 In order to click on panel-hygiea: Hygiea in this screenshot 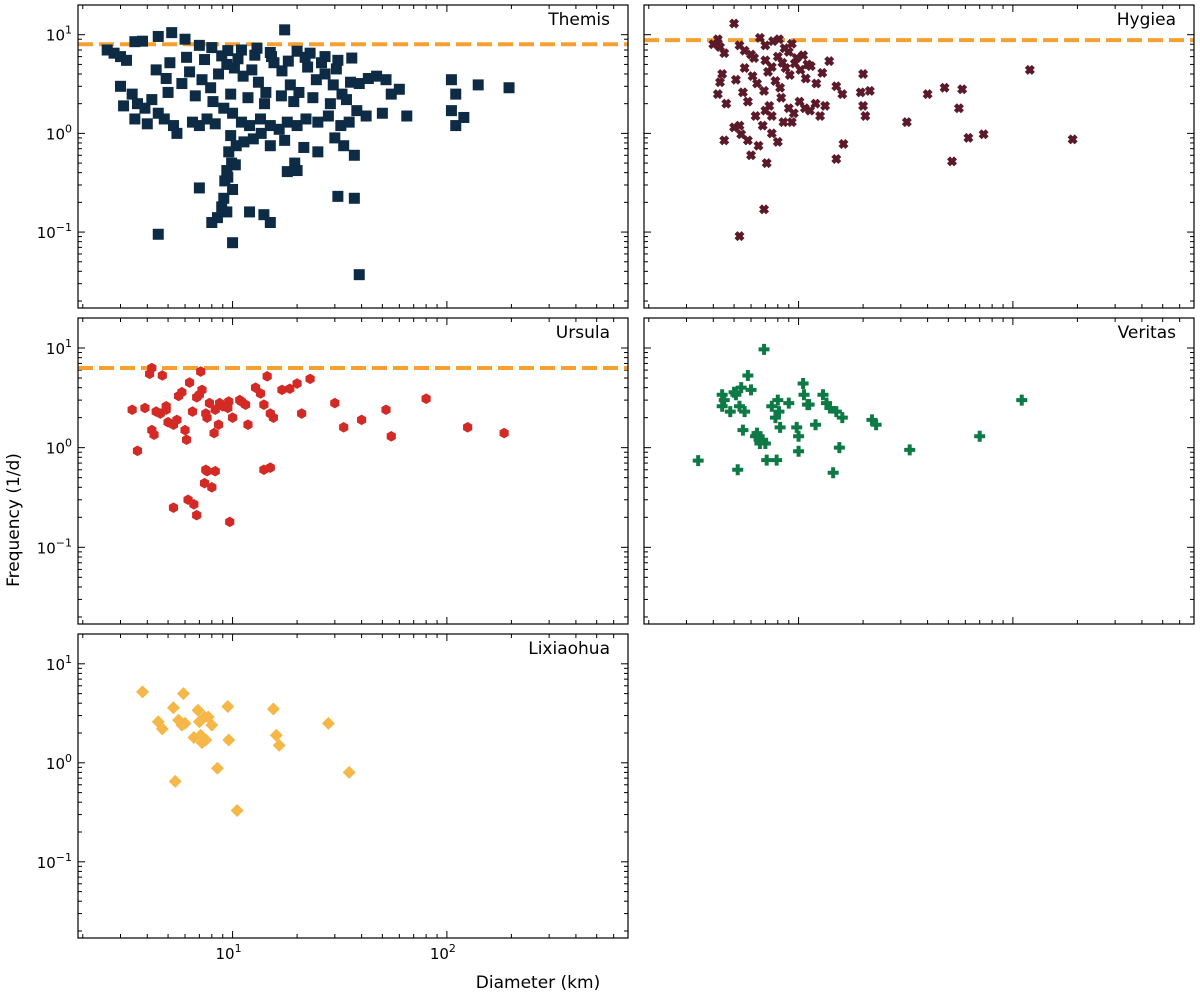, I will do `click(919, 156)`.